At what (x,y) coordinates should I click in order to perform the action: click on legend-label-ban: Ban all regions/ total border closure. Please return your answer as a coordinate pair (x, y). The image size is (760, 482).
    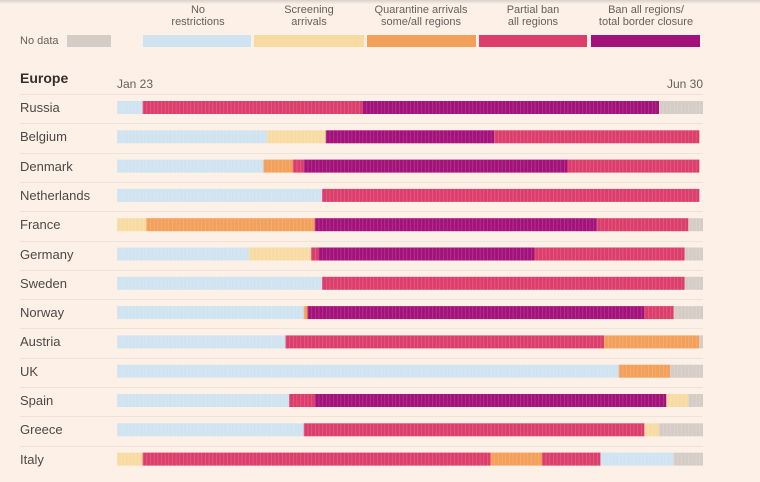
    Looking at the image, I should click on (646, 16).